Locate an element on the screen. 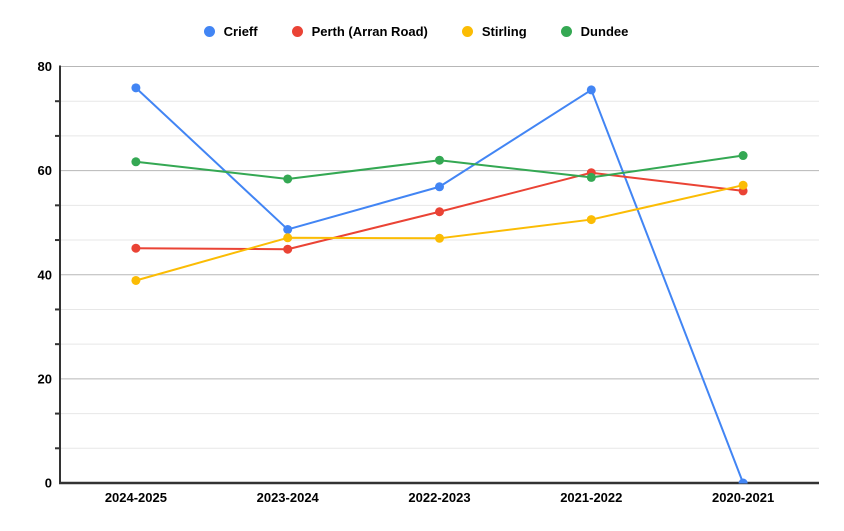 Image resolution: width=844 pixels, height=531 pixels. legend-label: Crieff is located at coordinates (240, 31).